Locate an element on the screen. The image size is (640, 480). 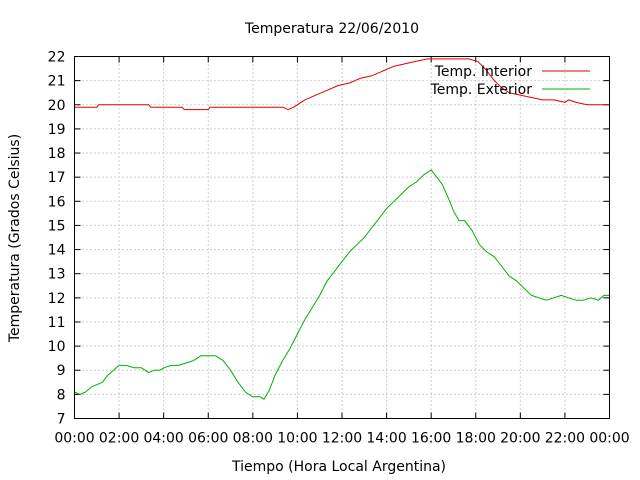
y-tick-label: 13 is located at coordinates (57, 275).